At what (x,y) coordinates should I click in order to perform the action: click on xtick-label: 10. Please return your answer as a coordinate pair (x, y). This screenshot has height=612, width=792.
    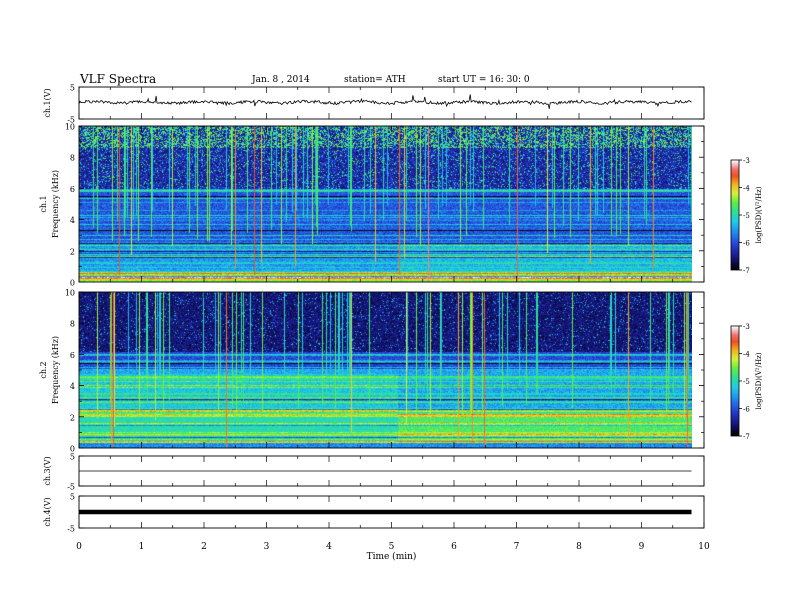
    Looking at the image, I should click on (704, 547).